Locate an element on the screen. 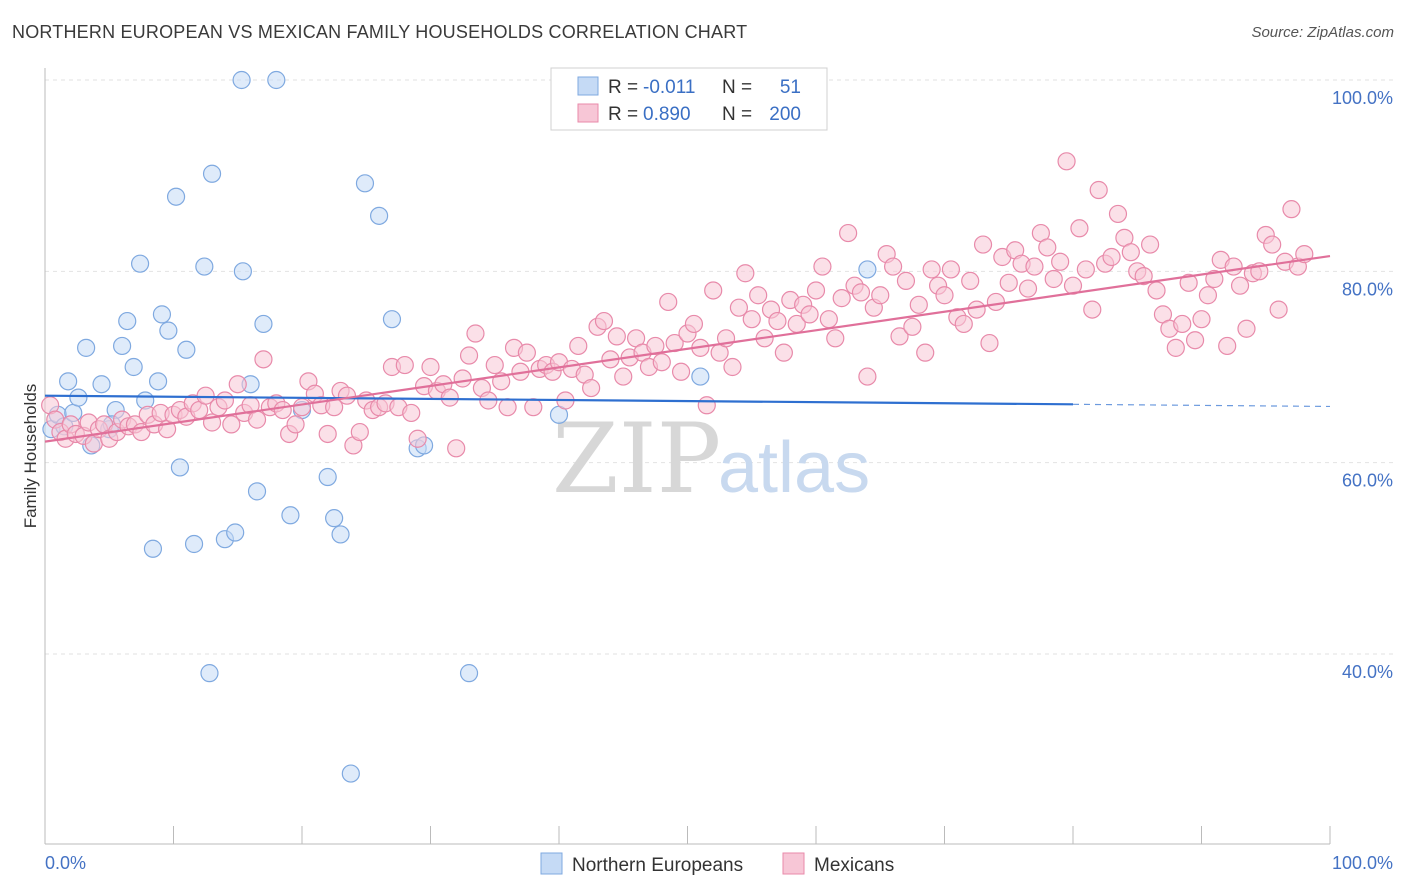 The width and height of the screenshot is (1406, 892). y-tick-label-2: 60.0% is located at coordinates (1367, 481).